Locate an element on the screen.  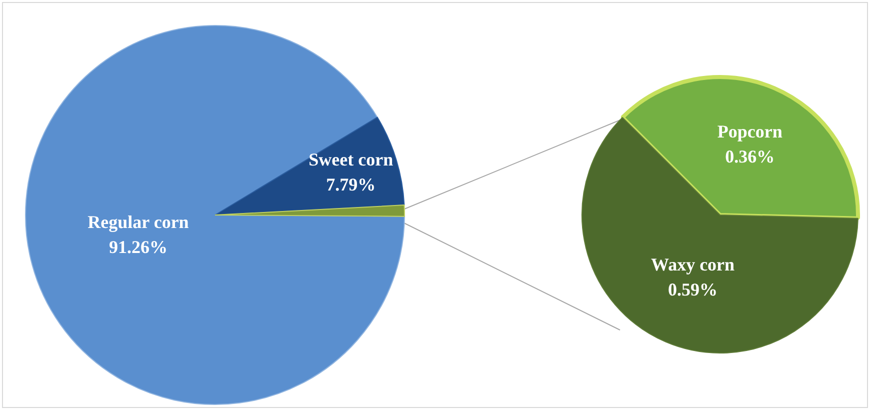
data-label: 7.79% is located at coordinates (351, 184).